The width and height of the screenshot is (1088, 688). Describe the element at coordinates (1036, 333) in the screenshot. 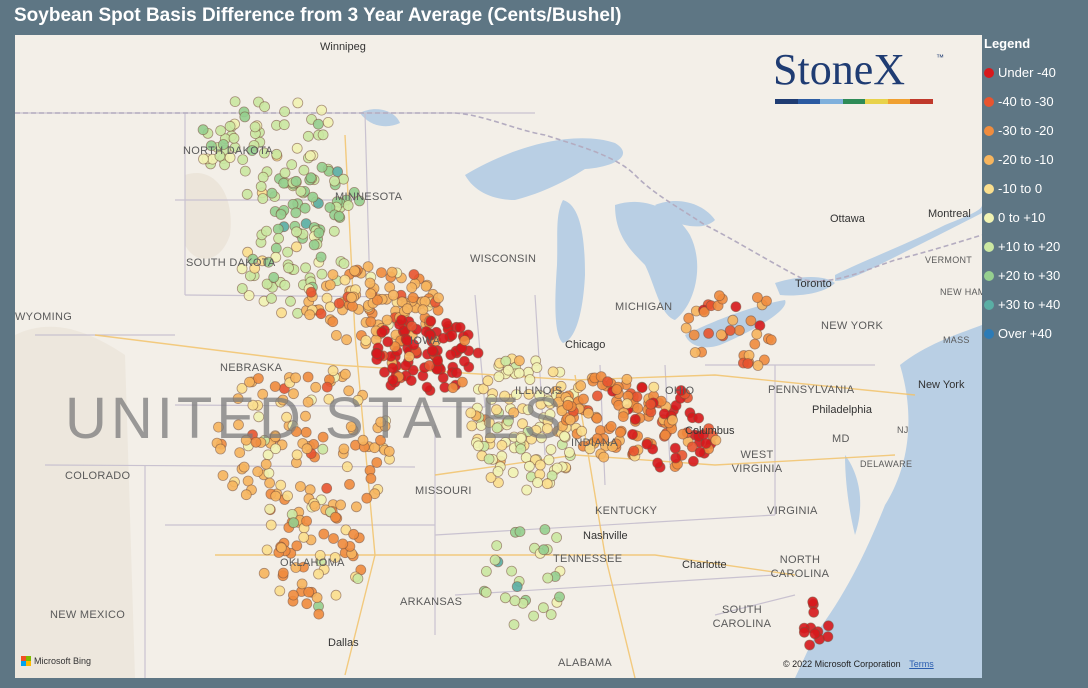

I see `legend-item: Over +40` at that location.